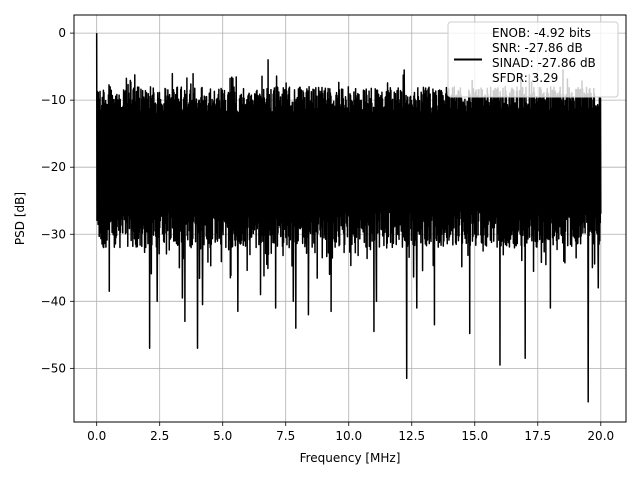 The image size is (640, 484). What do you see at coordinates (348, 436) in the screenshot?
I see `x-tick-label: 10.0` at bounding box center [348, 436].